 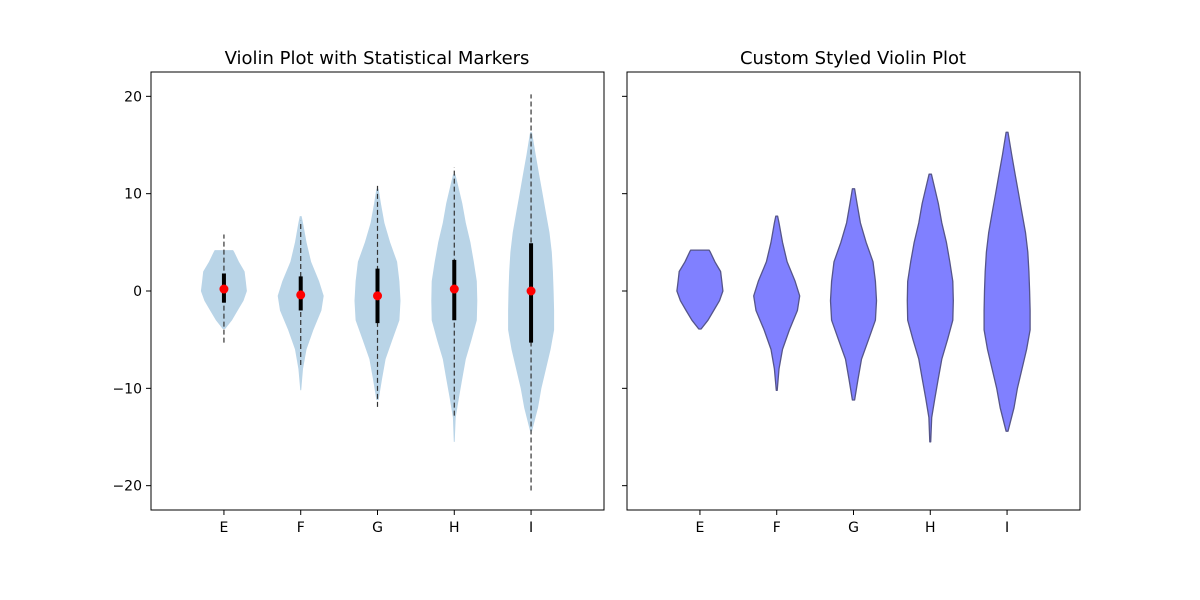 What do you see at coordinates (224, 289) in the screenshot?
I see `median-point-E` at bounding box center [224, 289].